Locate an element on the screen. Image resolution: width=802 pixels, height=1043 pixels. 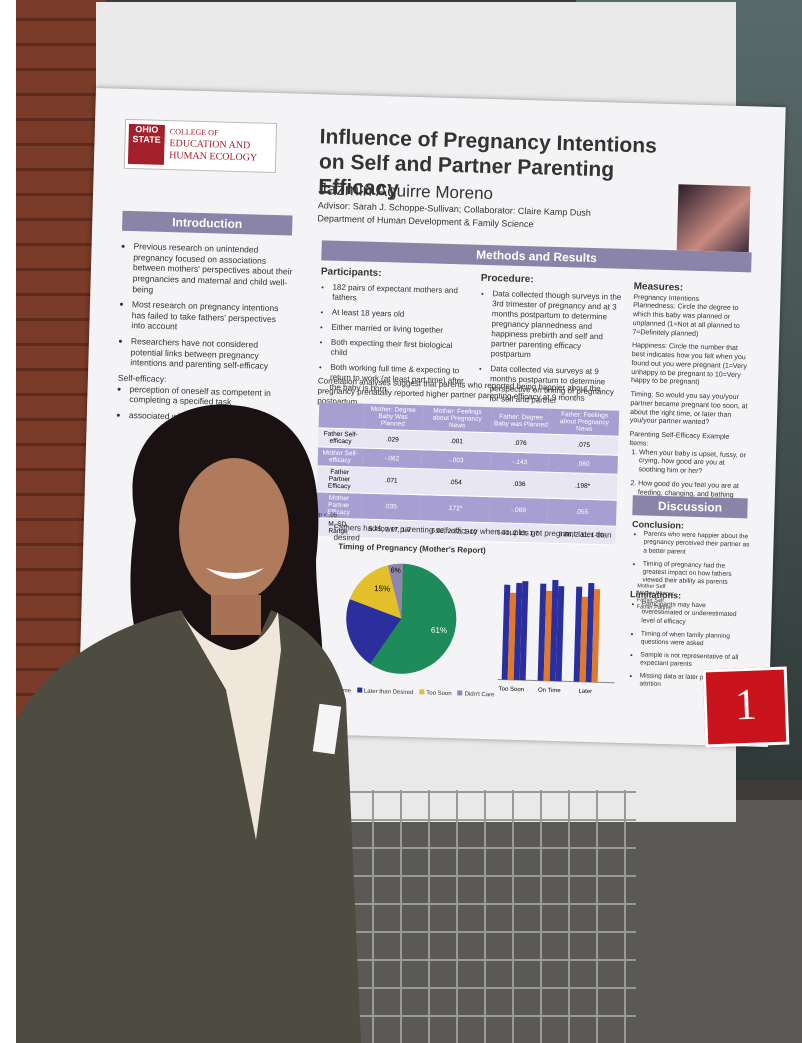
neck is located at coordinates (236, 615).